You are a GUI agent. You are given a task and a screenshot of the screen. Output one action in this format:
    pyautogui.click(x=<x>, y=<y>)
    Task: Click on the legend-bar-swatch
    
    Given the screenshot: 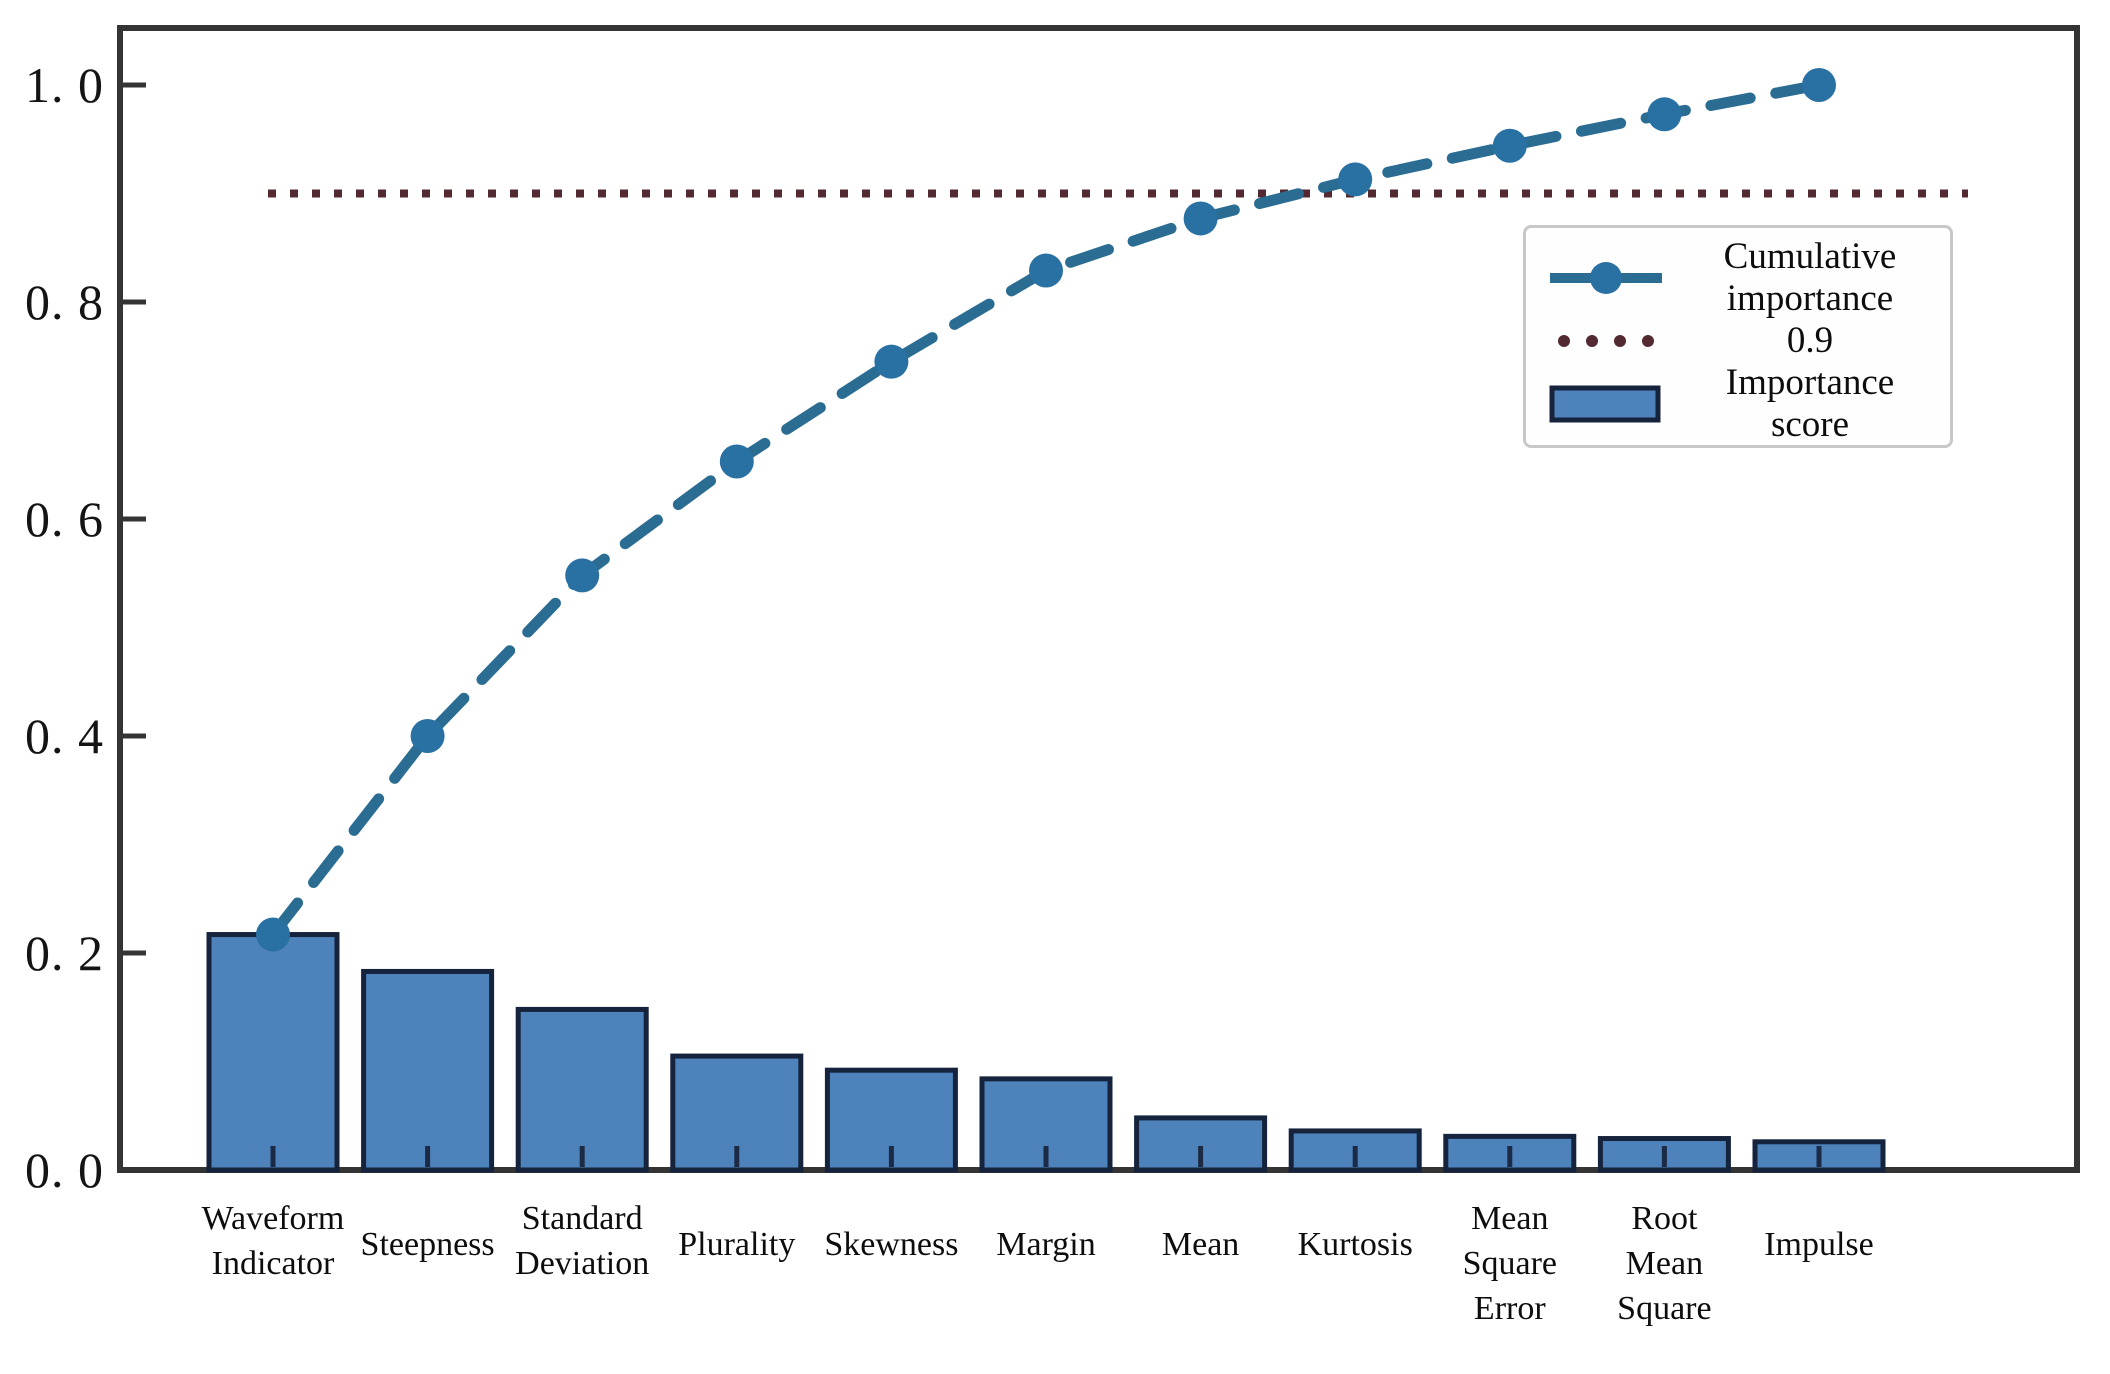 What is the action you would take?
    pyautogui.click(x=1606, y=404)
    